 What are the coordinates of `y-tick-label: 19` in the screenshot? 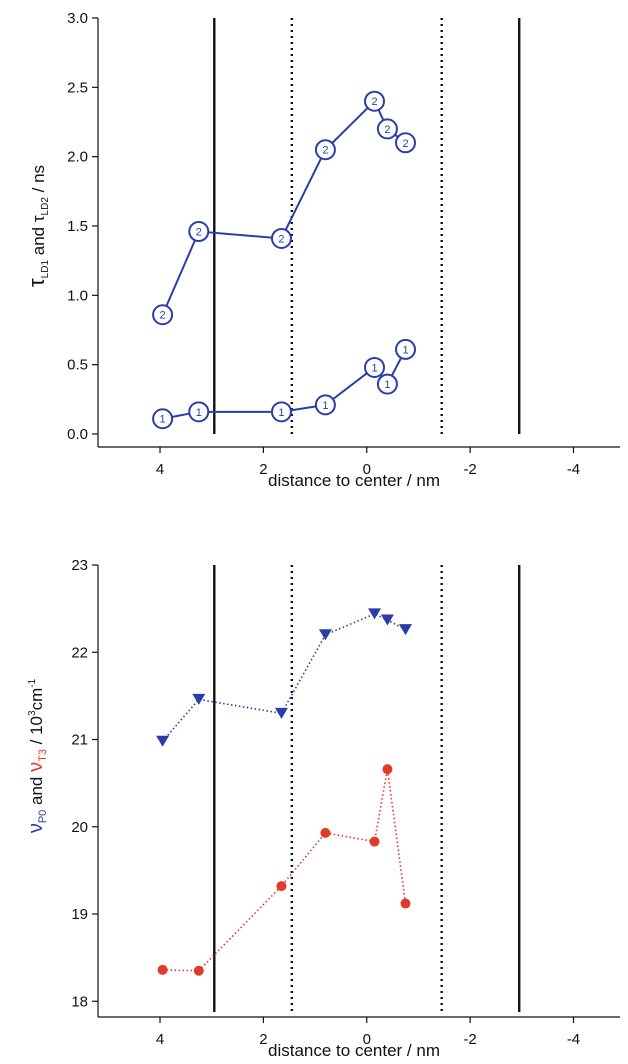 It's located at (79, 914).